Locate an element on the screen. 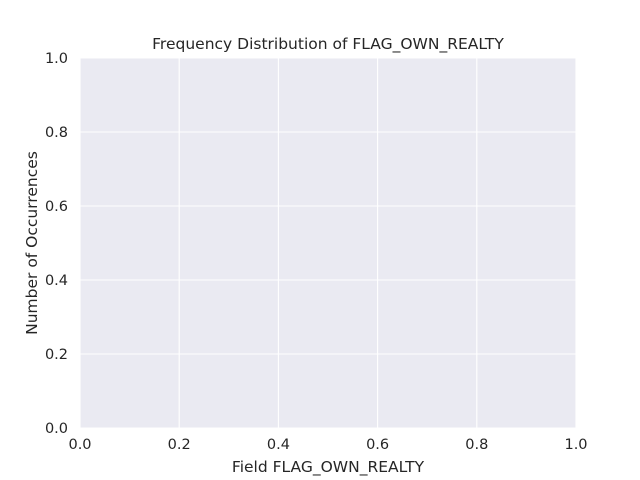  x-tick-label: 0.6 is located at coordinates (377, 445).